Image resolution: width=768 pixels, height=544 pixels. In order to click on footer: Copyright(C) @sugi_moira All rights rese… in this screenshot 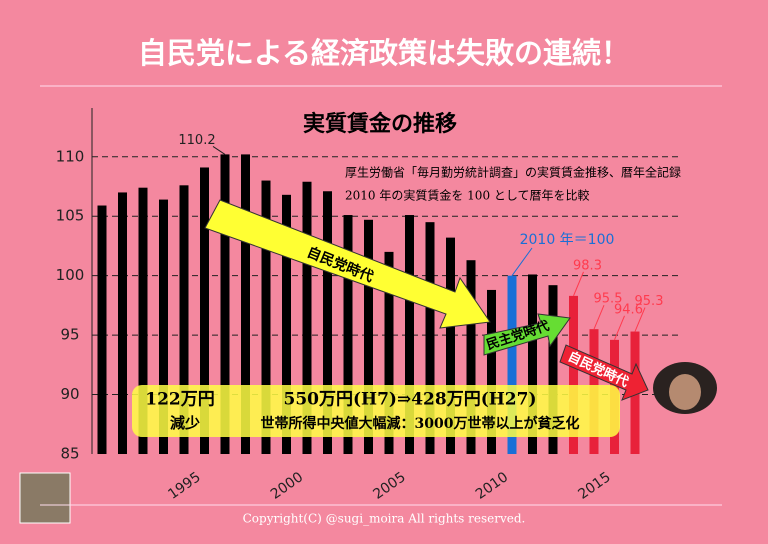, I will do `click(384, 519)`.